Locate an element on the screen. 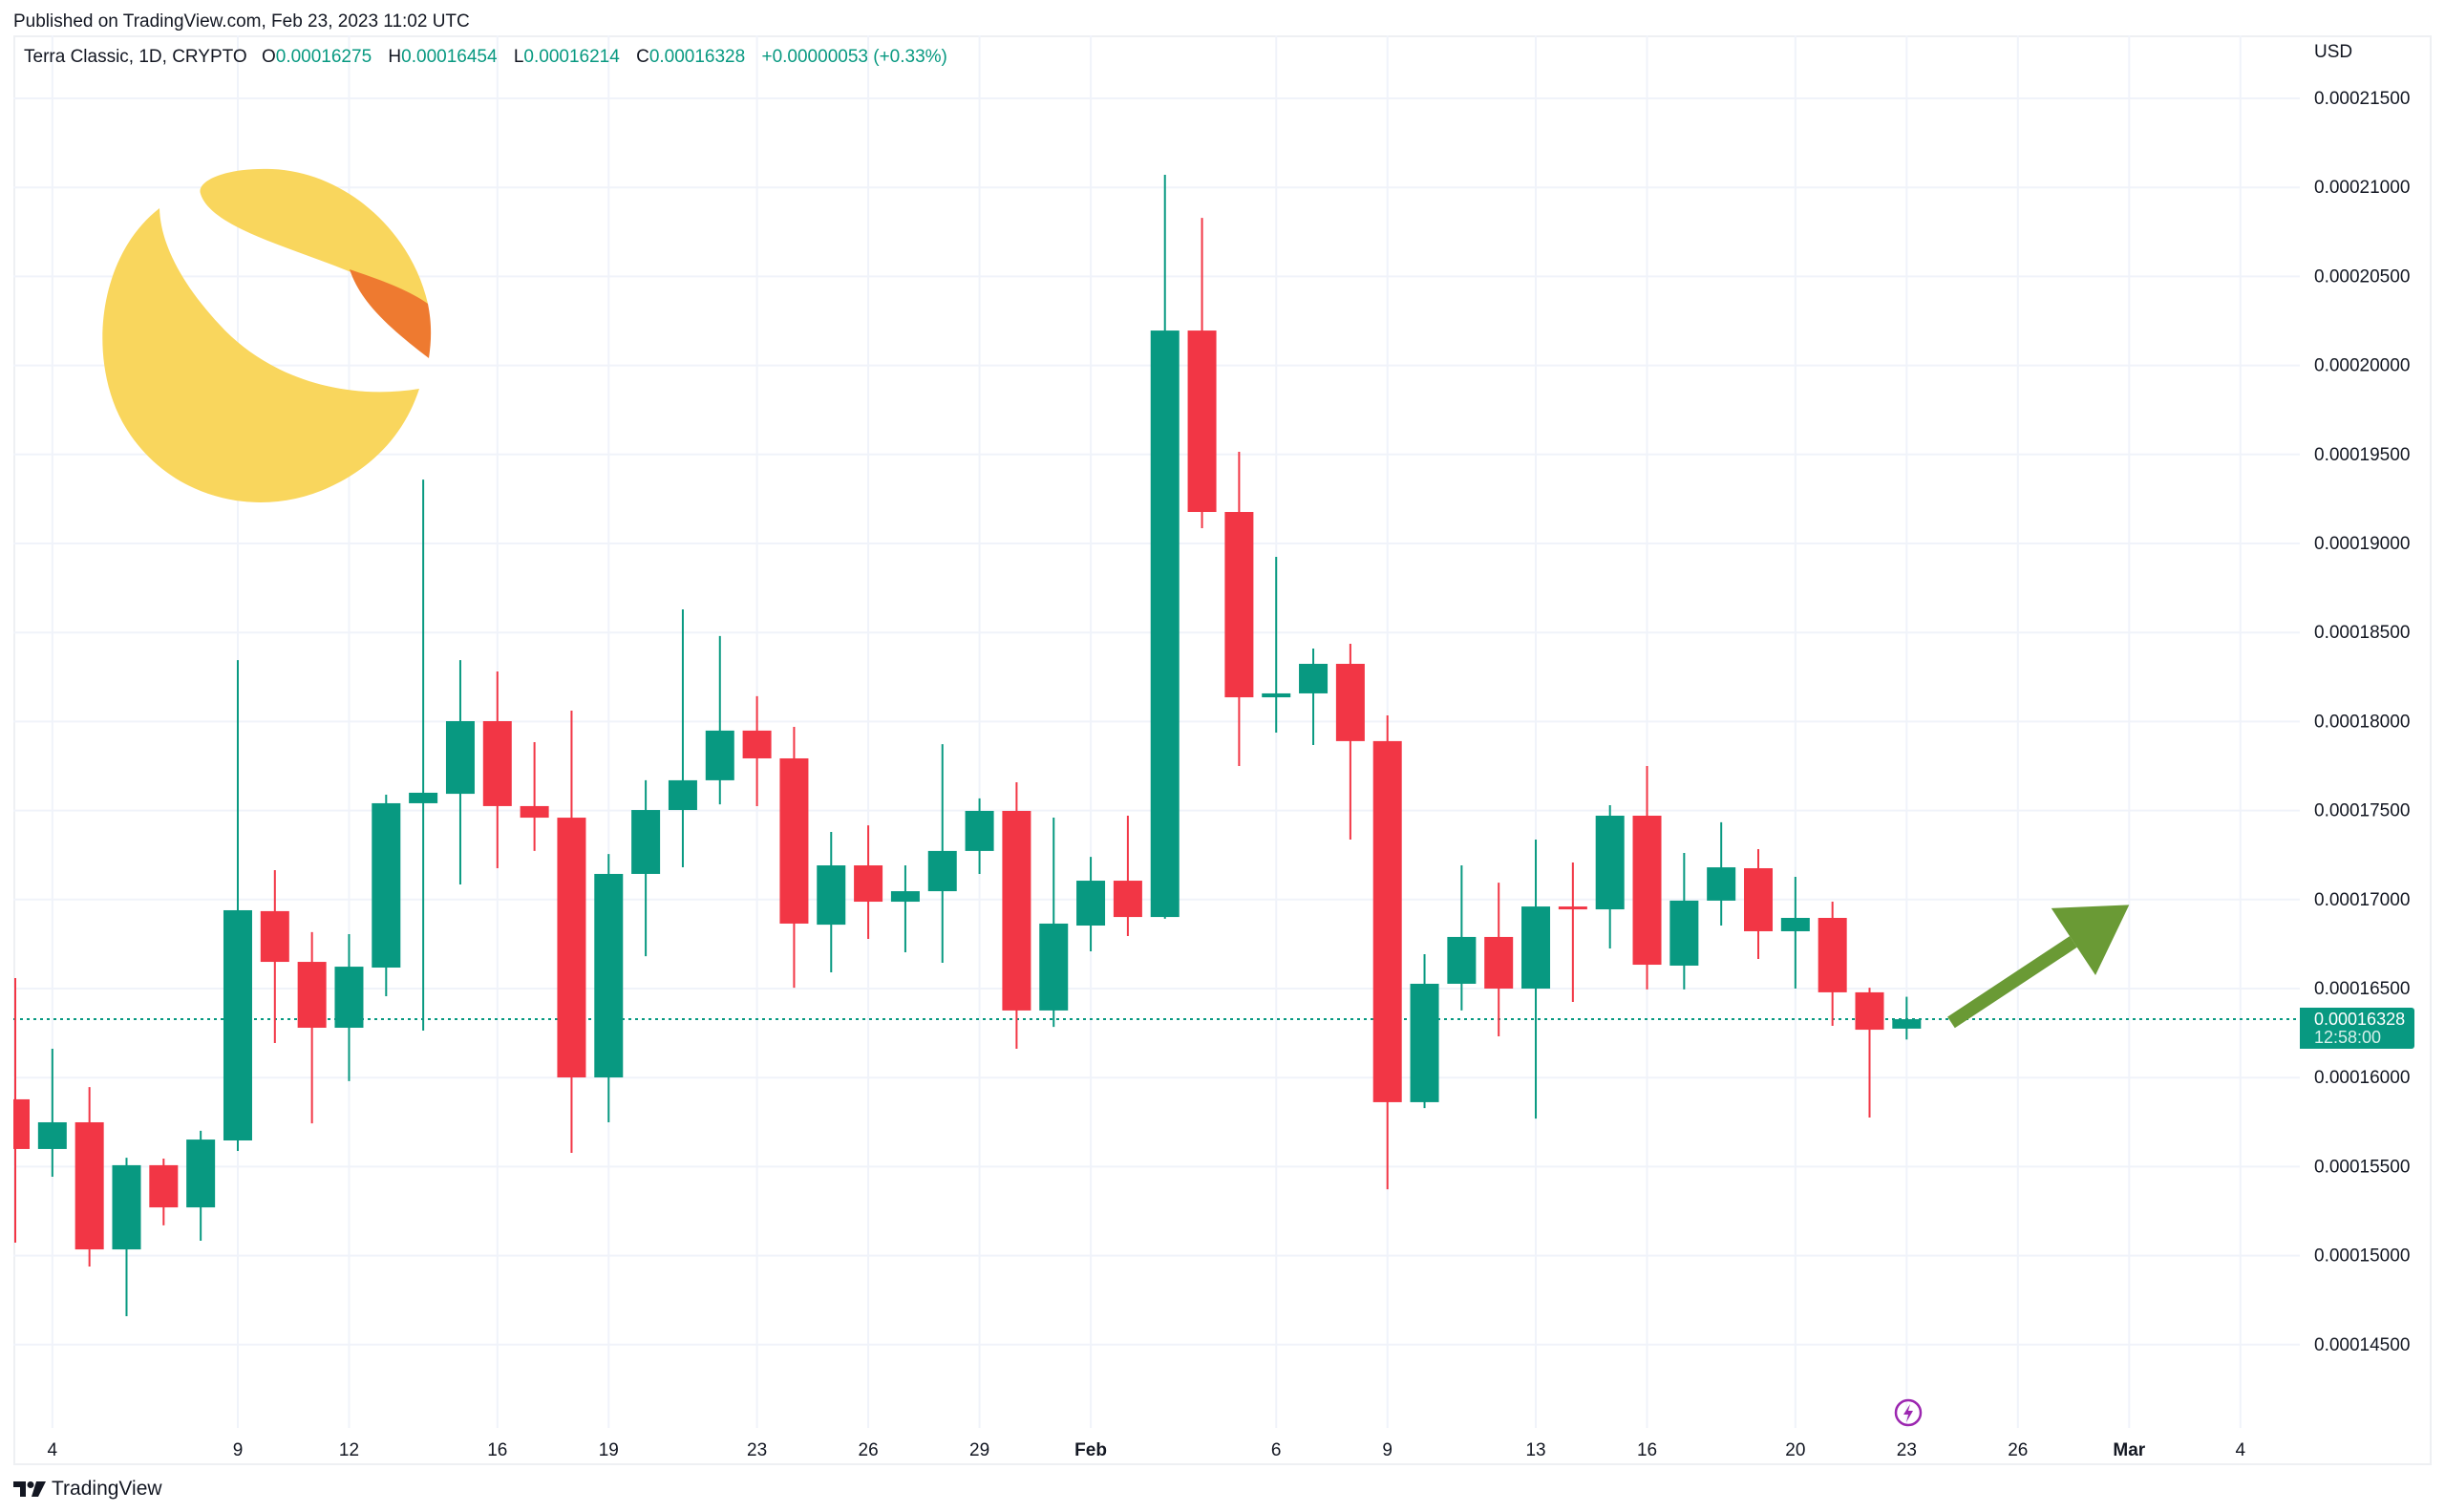  time-axis: 4 9 12 16 19 23 26 29 Feb 6 9 13 16 20 23 26 Mar 4 is located at coordinates (1147, 1450).